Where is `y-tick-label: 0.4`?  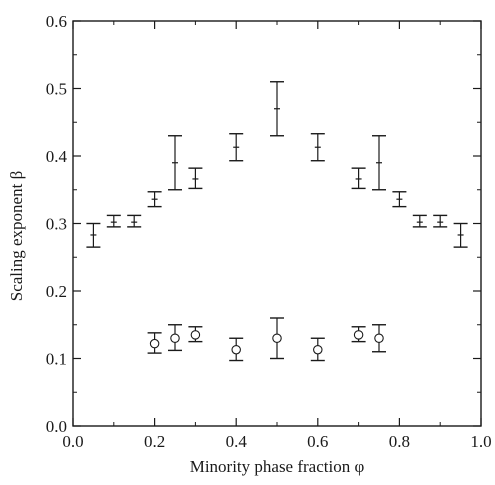
y-tick-label: 0.4 is located at coordinates (57, 156).